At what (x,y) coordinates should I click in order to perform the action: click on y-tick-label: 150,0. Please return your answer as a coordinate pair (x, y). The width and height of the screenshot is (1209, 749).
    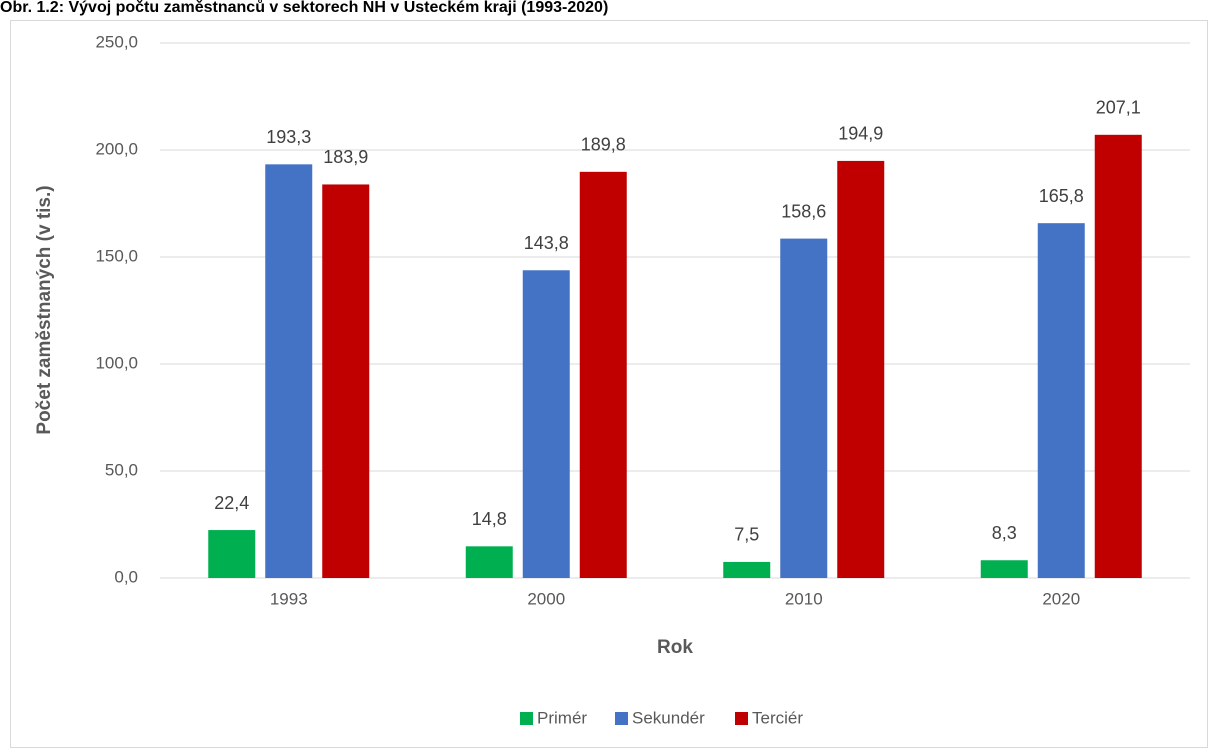
    Looking at the image, I should click on (116, 255).